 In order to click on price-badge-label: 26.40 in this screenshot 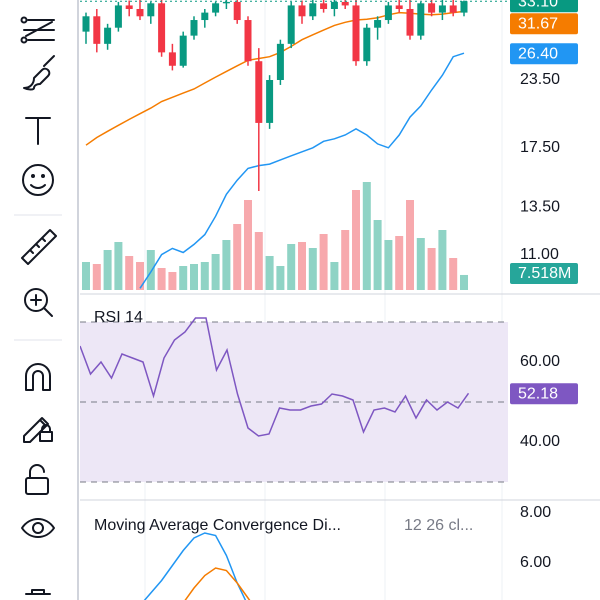, I will do `click(538, 53)`.